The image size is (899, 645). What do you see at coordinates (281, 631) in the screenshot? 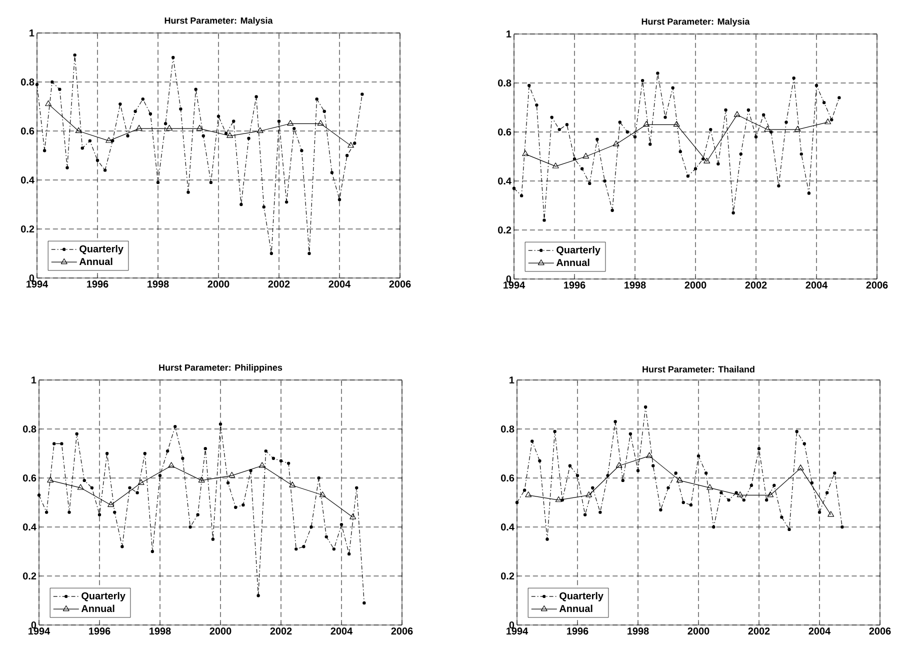
I see `x-tick-label: 2002` at bounding box center [281, 631].